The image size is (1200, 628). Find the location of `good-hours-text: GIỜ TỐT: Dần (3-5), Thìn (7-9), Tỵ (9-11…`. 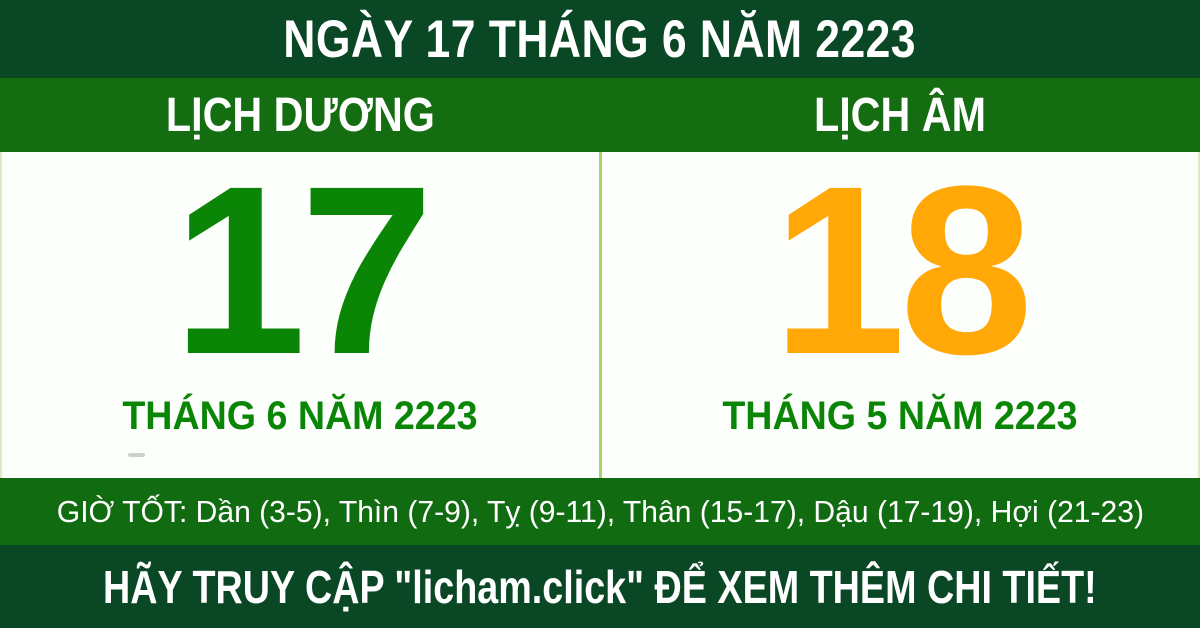

good-hours-text: GIỜ TỐT: Dần (3-5), Thìn (7-9), Tỵ (9-11… is located at coordinates (600, 511).